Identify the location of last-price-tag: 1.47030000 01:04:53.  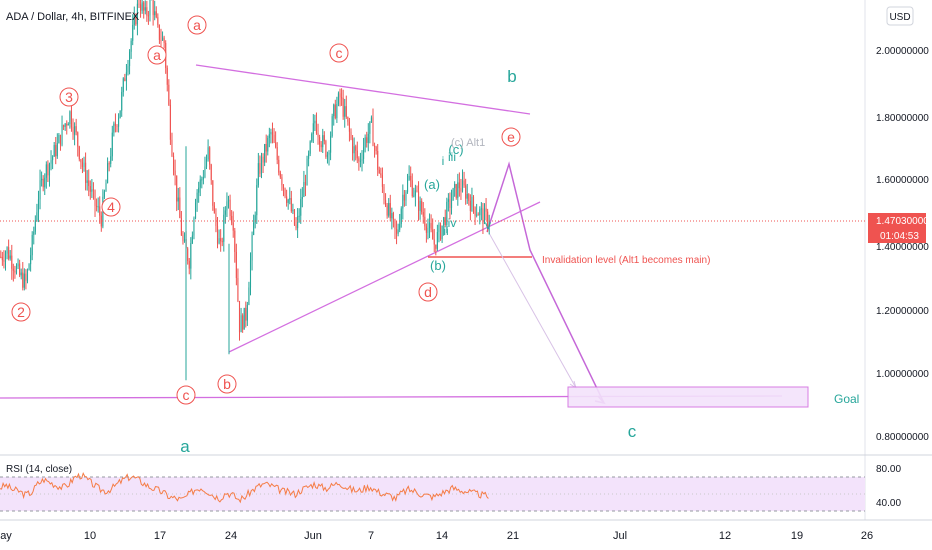
(898, 228).